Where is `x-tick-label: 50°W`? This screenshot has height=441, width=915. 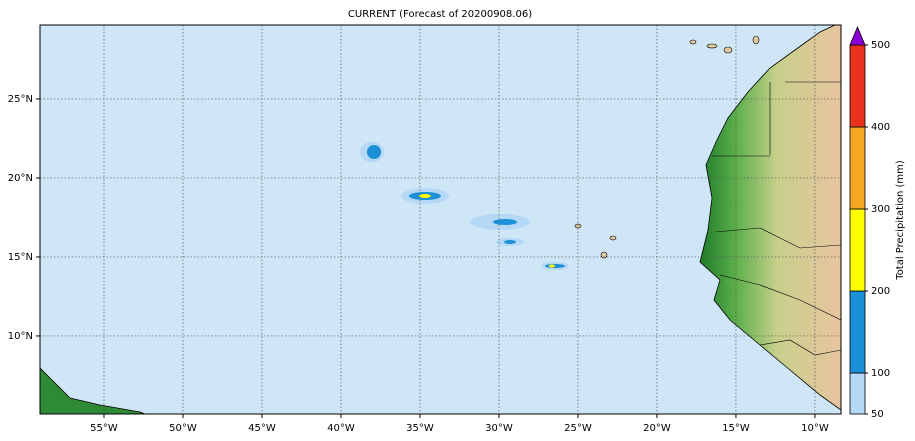 x-tick-label: 50°W is located at coordinates (183, 428).